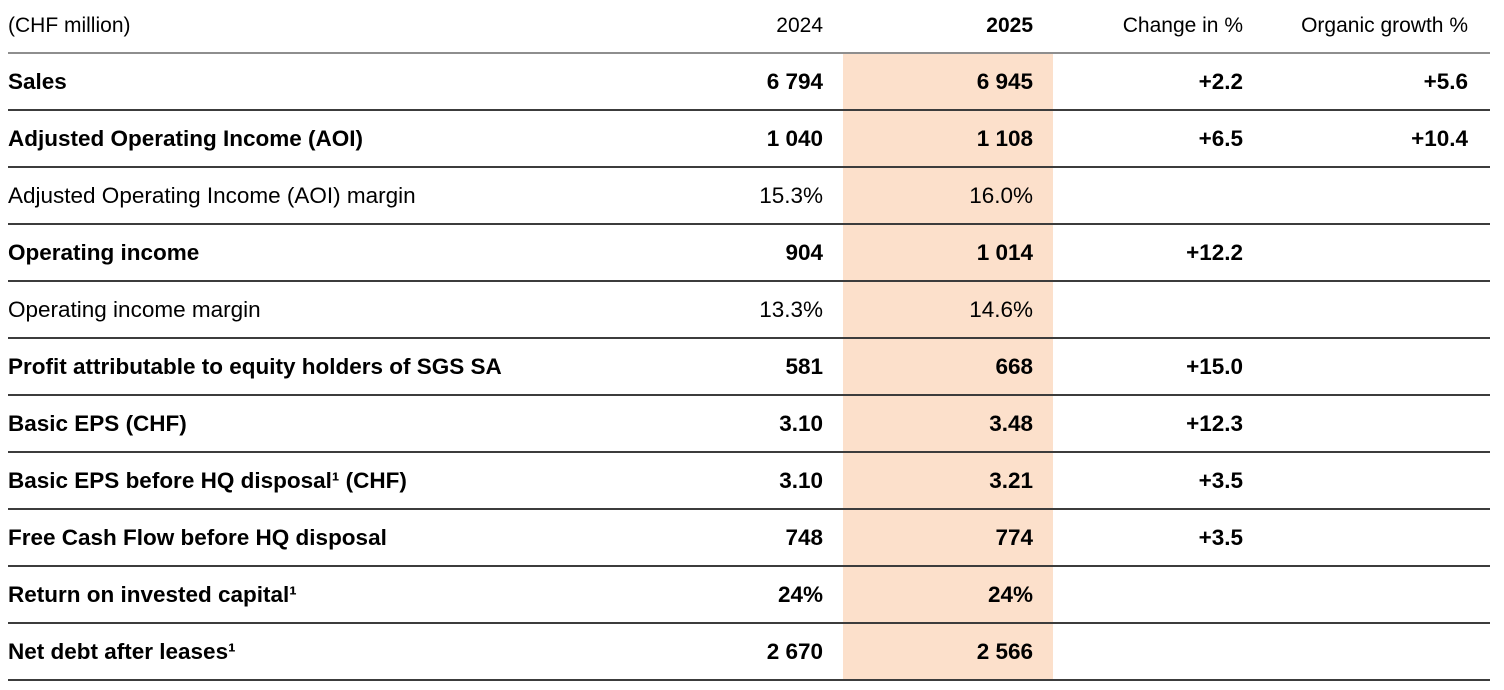 The height and width of the screenshot is (690, 1504). What do you see at coordinates (1220, 81) in the screenshot?
I see `value-change: +2.2` at bounding box center [1220, 81].